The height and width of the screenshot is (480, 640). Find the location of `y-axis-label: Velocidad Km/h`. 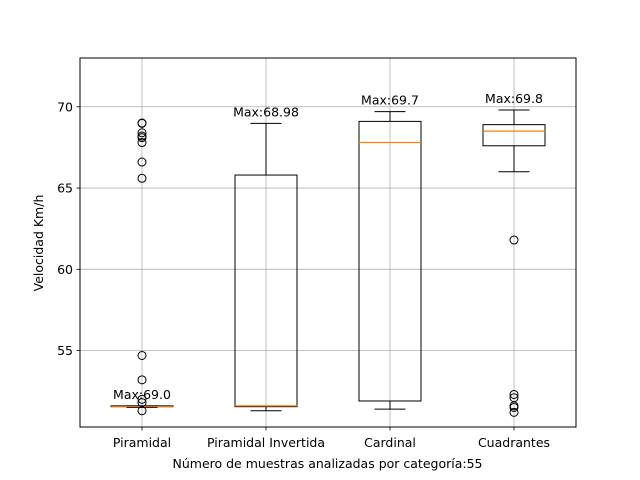

y-axis-label: Velocidad Km/h is located at coordinates (38, 243).